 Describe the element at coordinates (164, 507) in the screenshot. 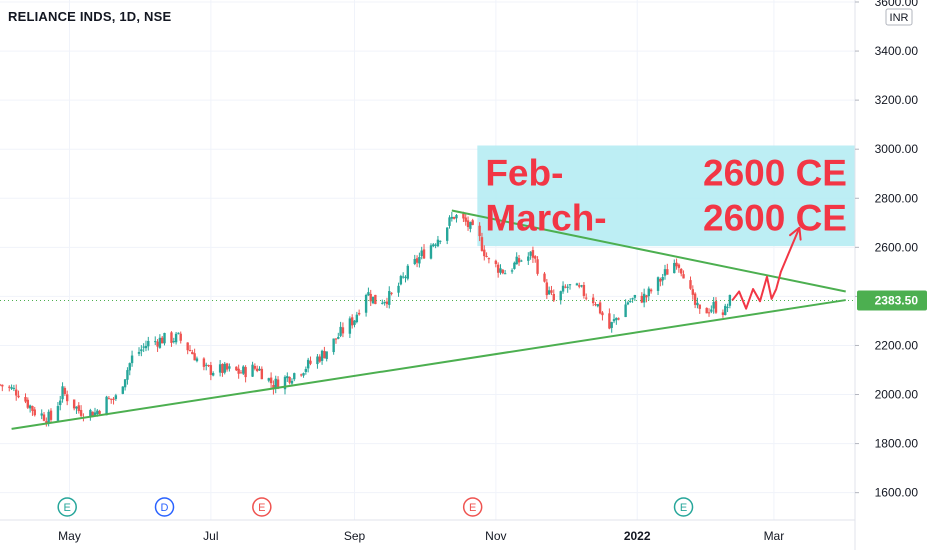

I see `event-marker-dividend: D` at that location.